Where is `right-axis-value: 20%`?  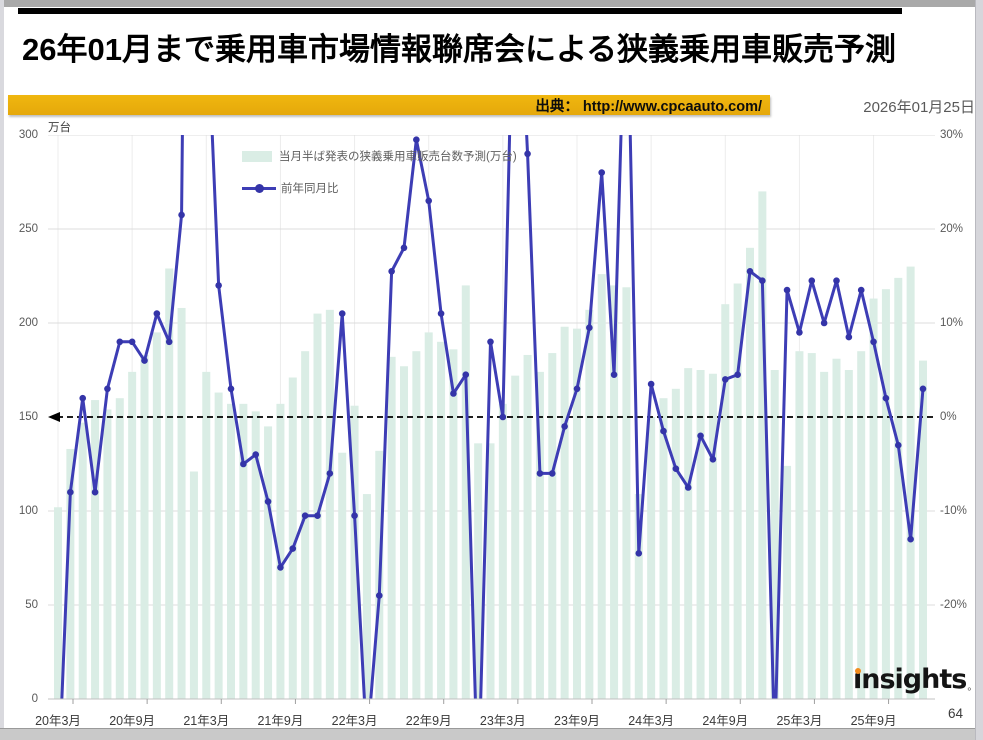
right-axis-value: 20% is located at coordinates (952, 229).